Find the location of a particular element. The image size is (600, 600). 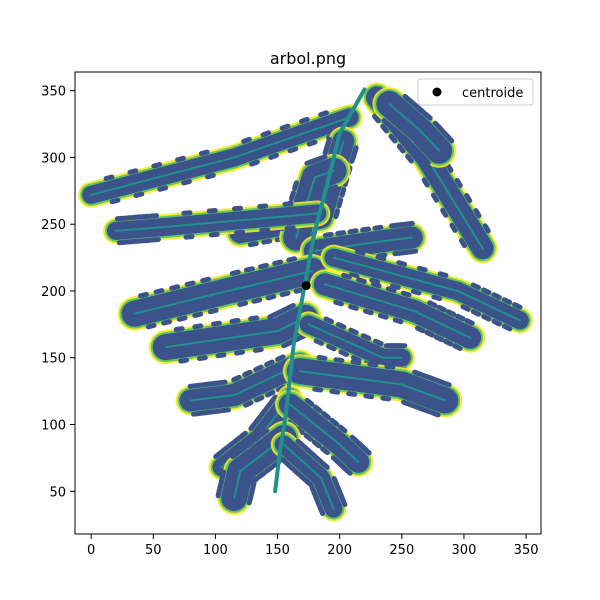

x-tick-label: 350 is located at coordinates (526, 550).